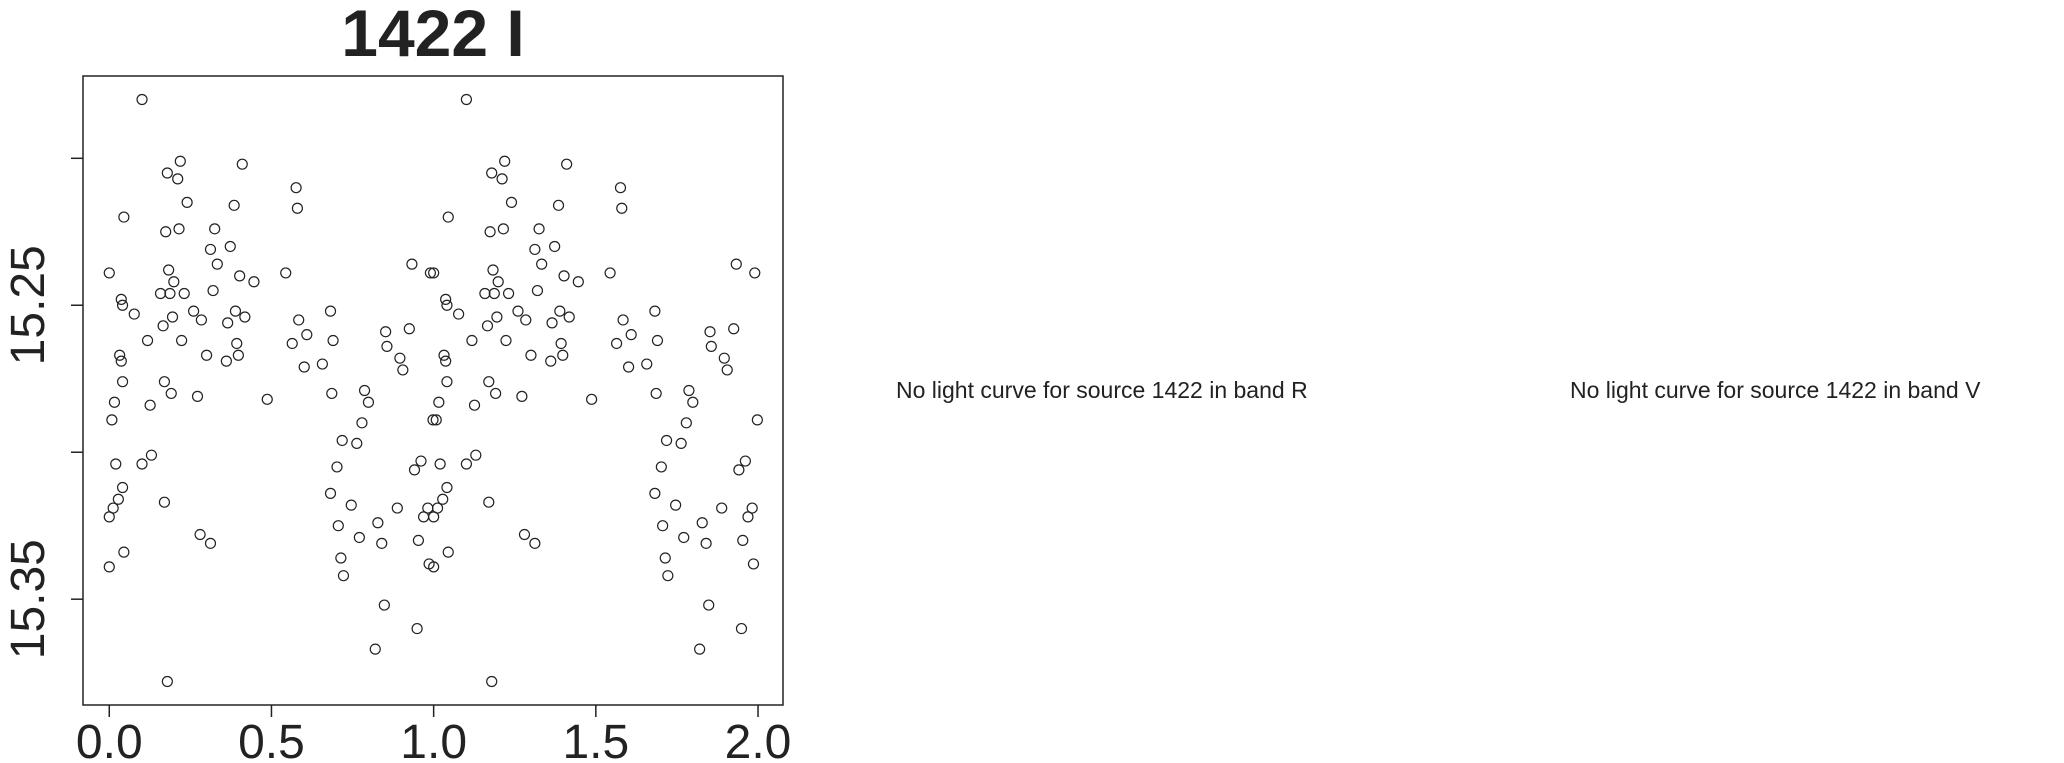 This screenshot has height=763, width=2064. Describe the element at coordinates (758, 739) in the screenshot. I see `x-tick-label: 2.0` at that location.